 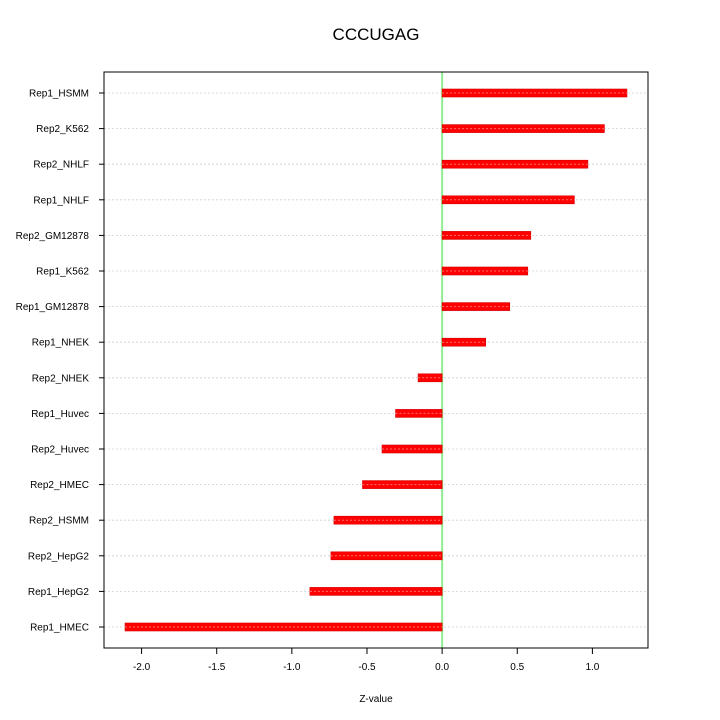 I want to click on y-tick-label: Rep2_HepG2, so click(x=59, y=556).